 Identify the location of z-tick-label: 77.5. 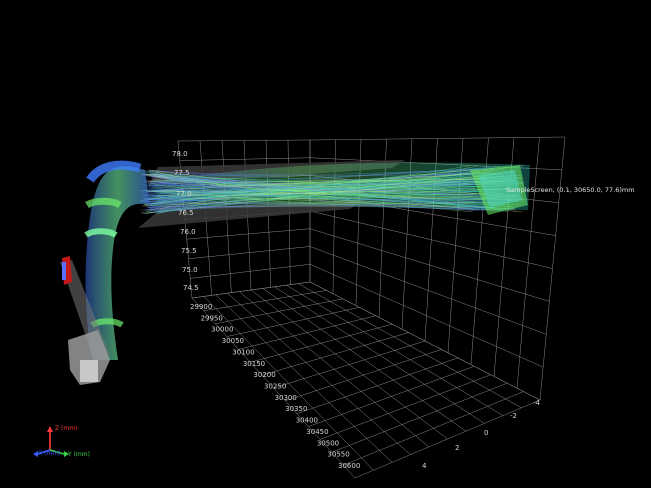
(182, 173).